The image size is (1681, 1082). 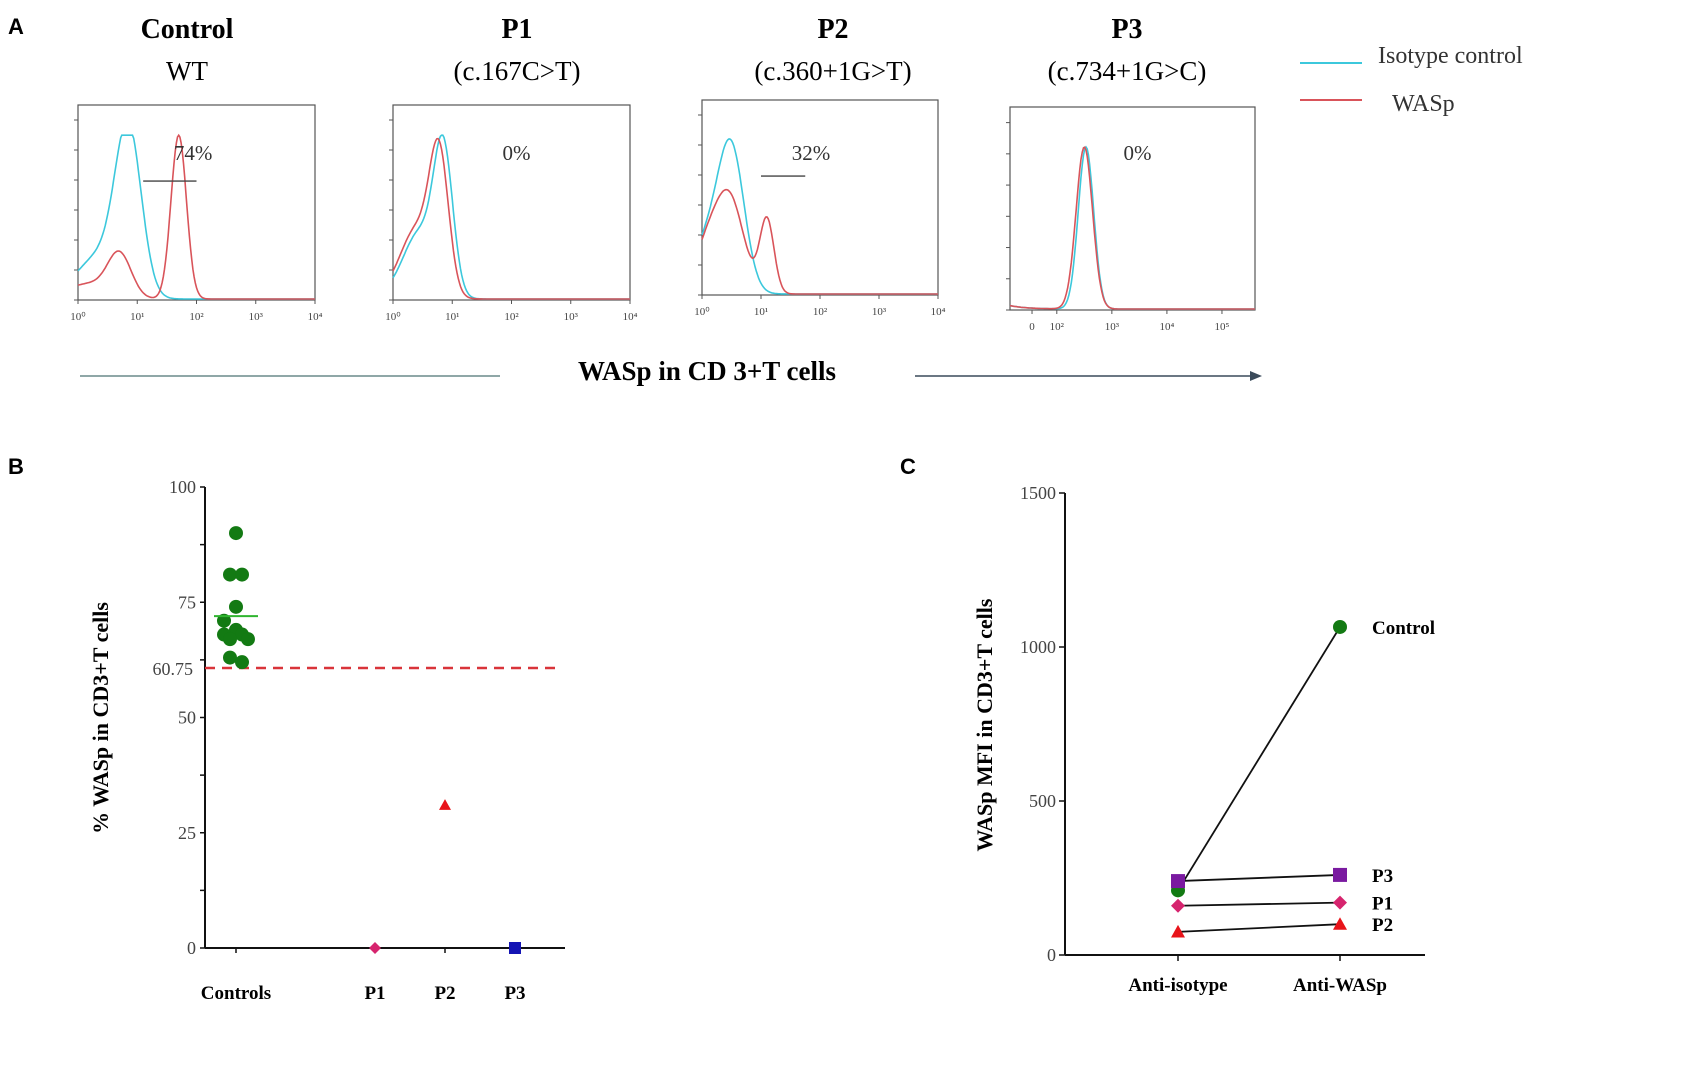 I want to click on histogram-plot-2: P1 (c.167C>T) 10⁰ 10¹ 10² 10³ 10⁴ 0%, so click(x=511, y=168).